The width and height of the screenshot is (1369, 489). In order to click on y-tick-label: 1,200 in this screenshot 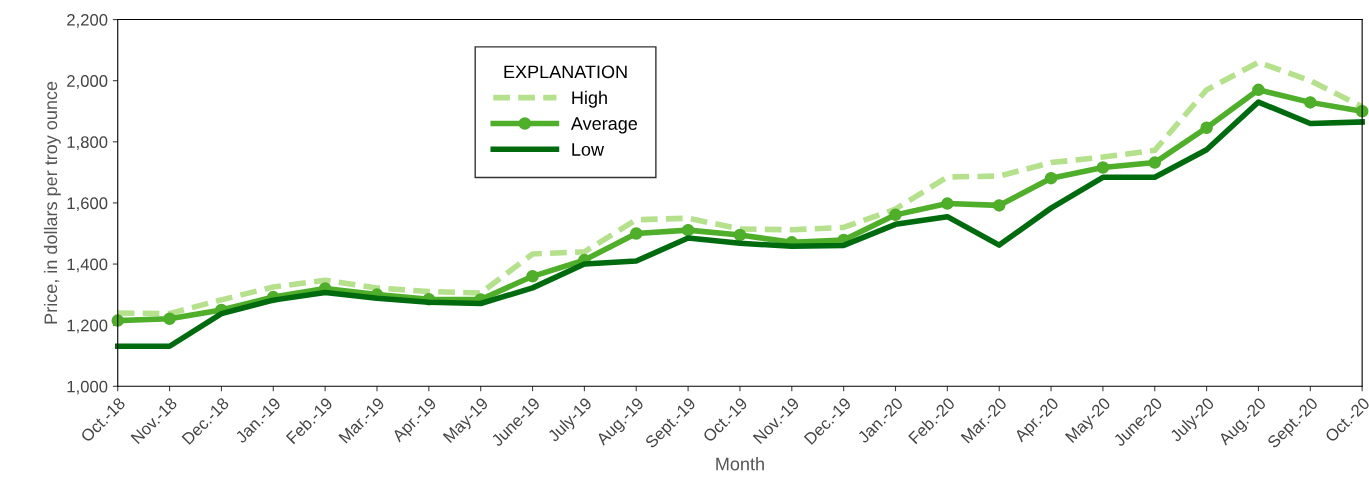, I will do `click(87, 326)`.